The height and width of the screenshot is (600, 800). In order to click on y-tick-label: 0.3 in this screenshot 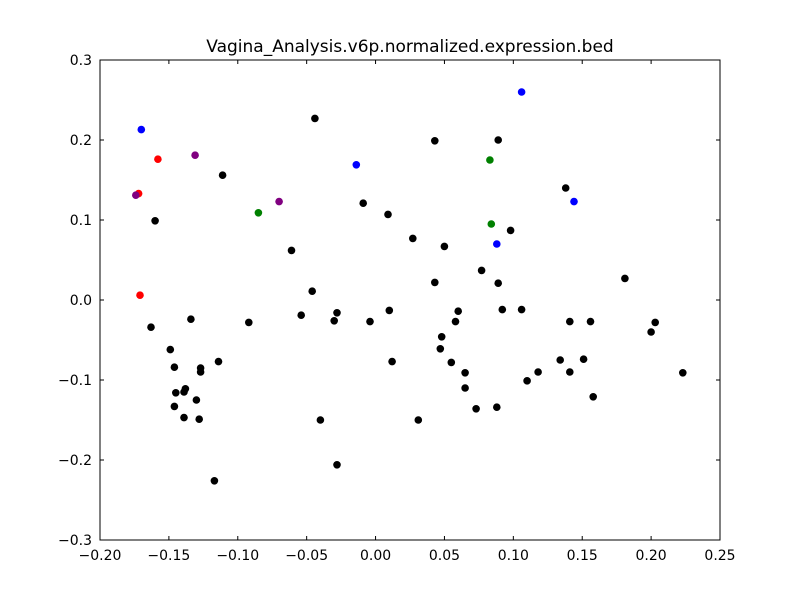, I will do `click(81, 61)`.